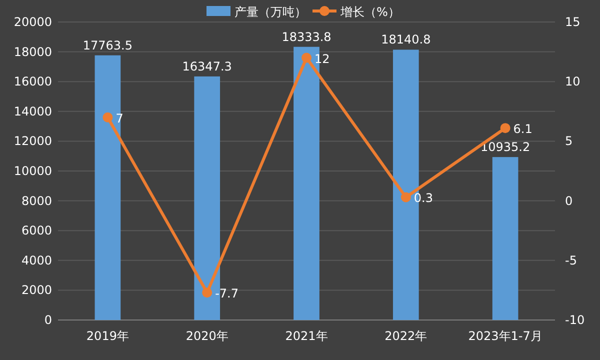 The image size is (600, 360). I want to click on y-tick-label: 2000, so click(36, 290).